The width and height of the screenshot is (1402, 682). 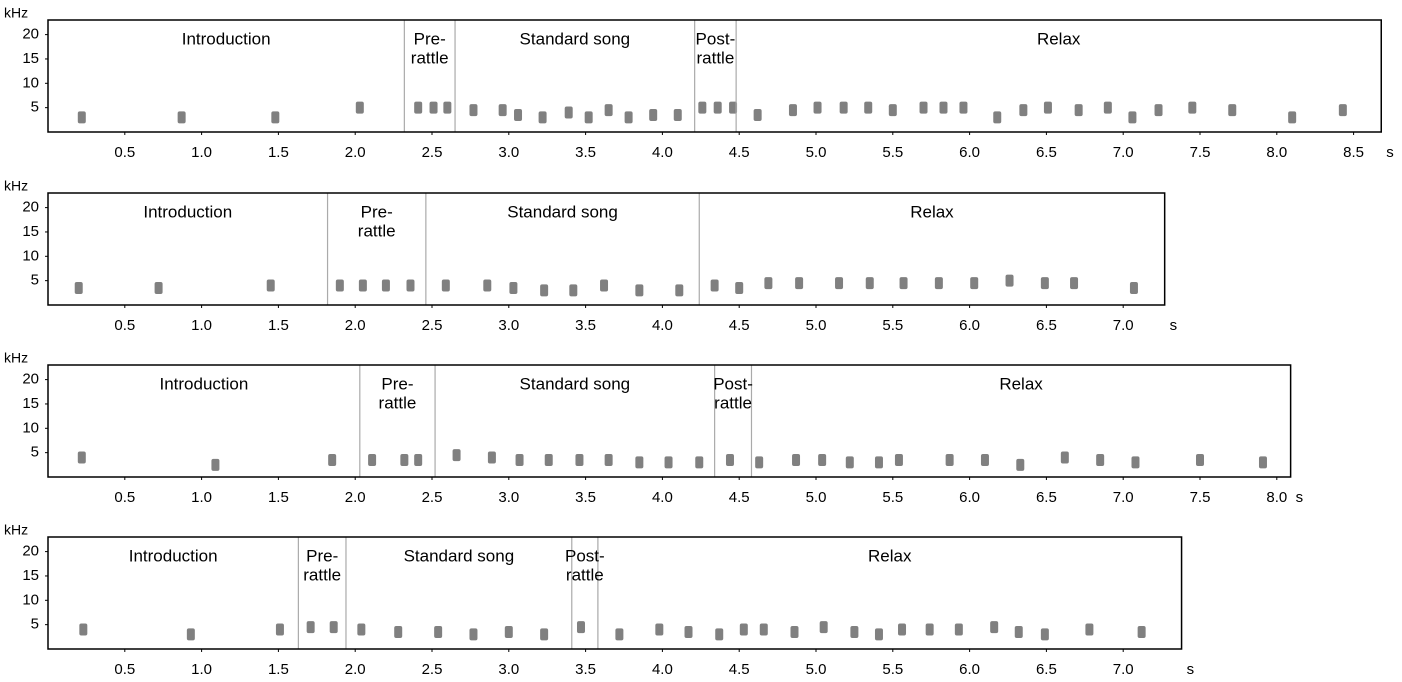 What do you see at coordinates (124, 669) in the screenshot?
I see `x-tick-label: 0.5` at bounding box center [124, 669].